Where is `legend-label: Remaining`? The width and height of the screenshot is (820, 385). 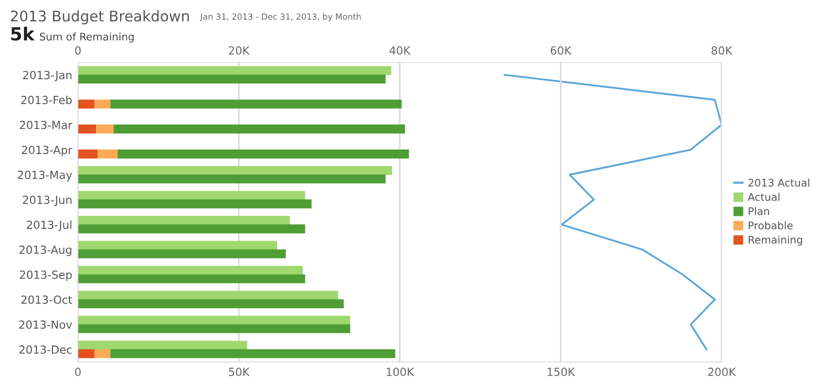 legend-label: Remaining is located at coordinates (775, 241).